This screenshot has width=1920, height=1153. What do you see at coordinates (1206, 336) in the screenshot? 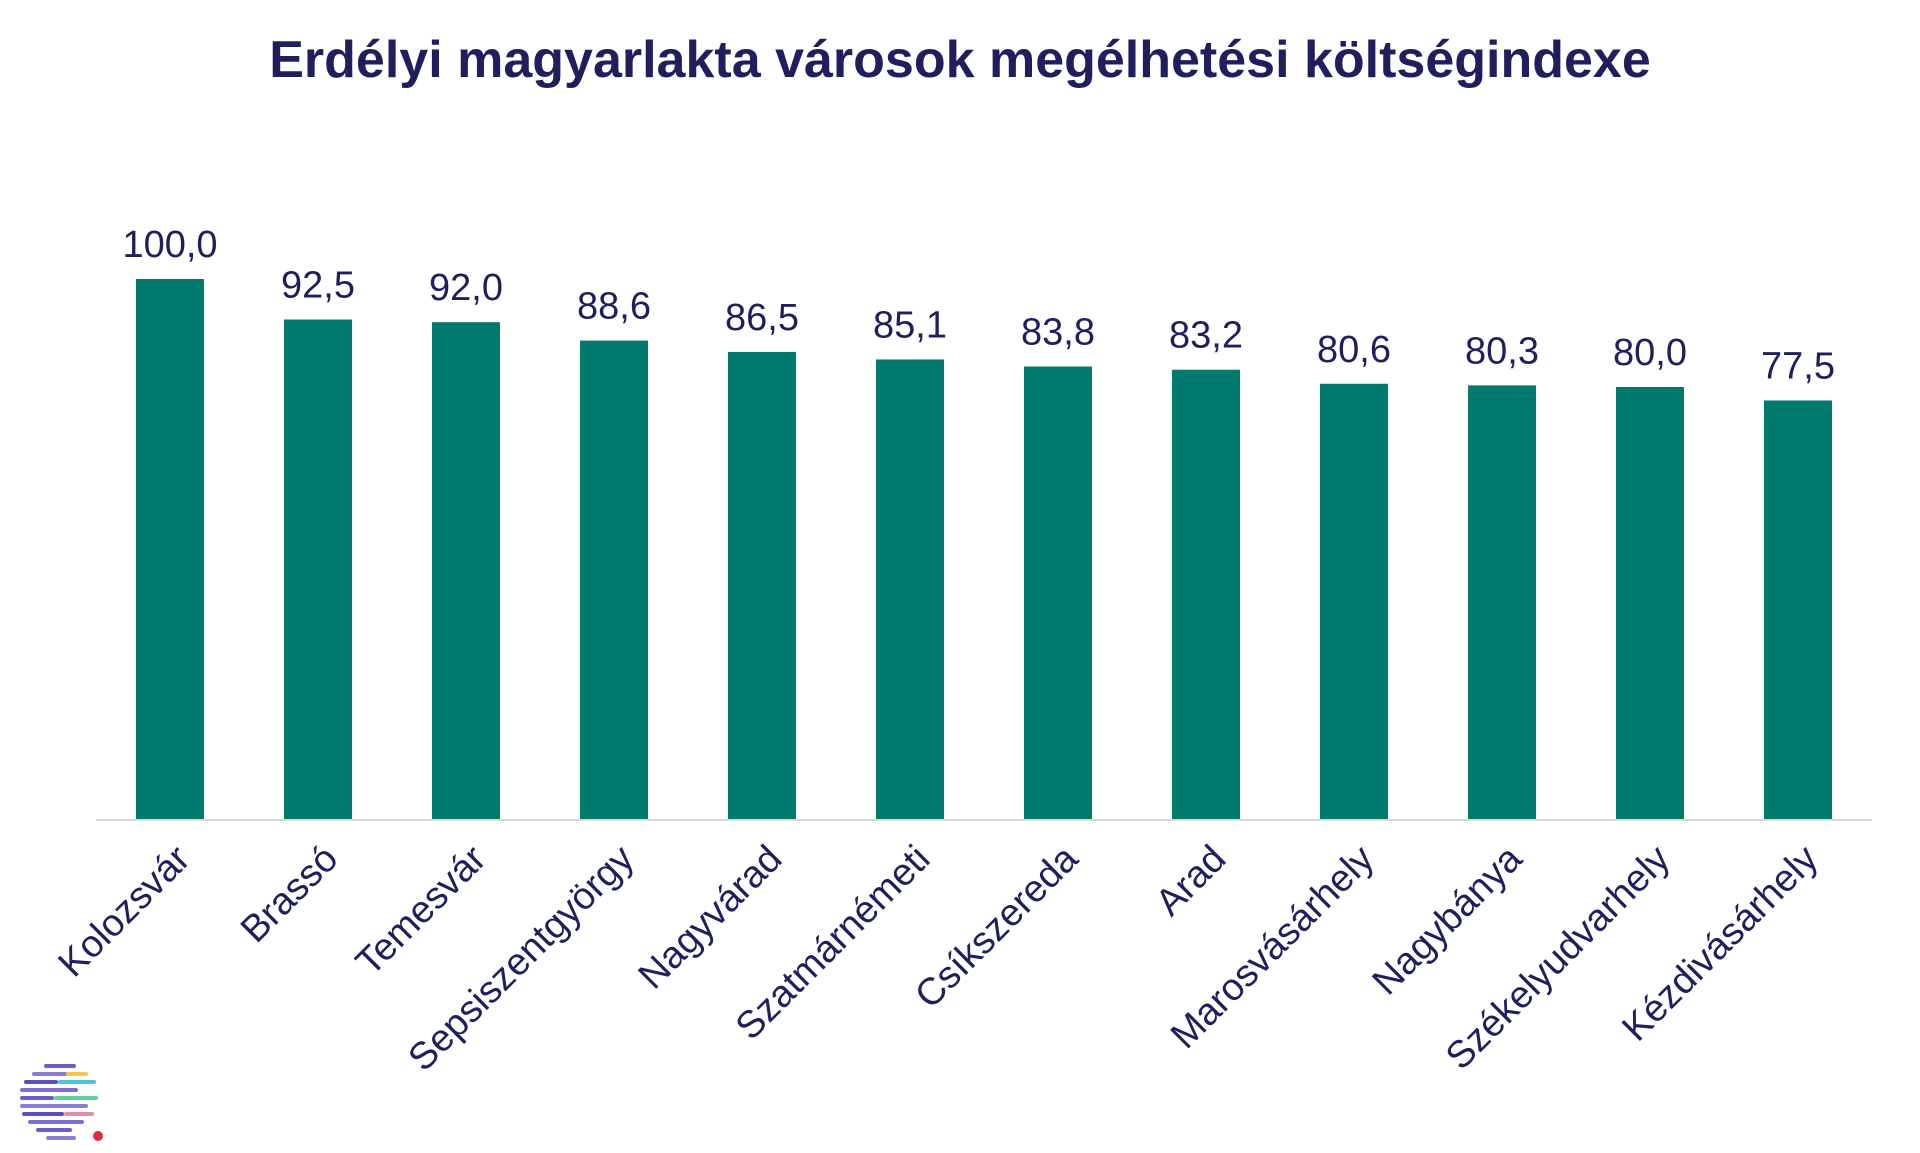
I see `value-label-7: 83,2` at bounding box center [1206, 336].